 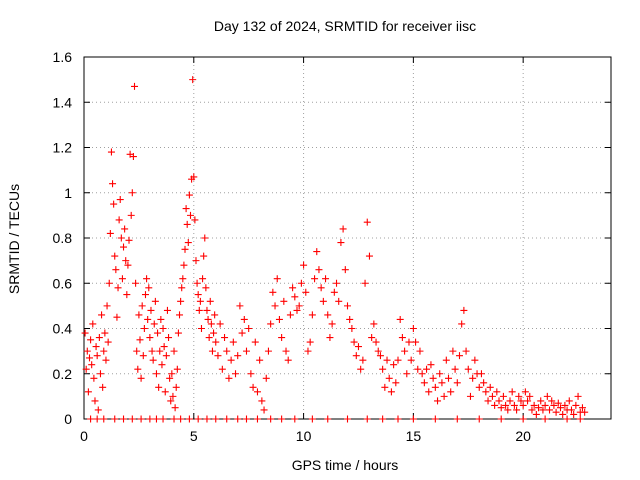 What do you see at coordinates (63, 283) in the screenshot?
I see `y-tick-label: 0.6` at bounding box center [63, 283].